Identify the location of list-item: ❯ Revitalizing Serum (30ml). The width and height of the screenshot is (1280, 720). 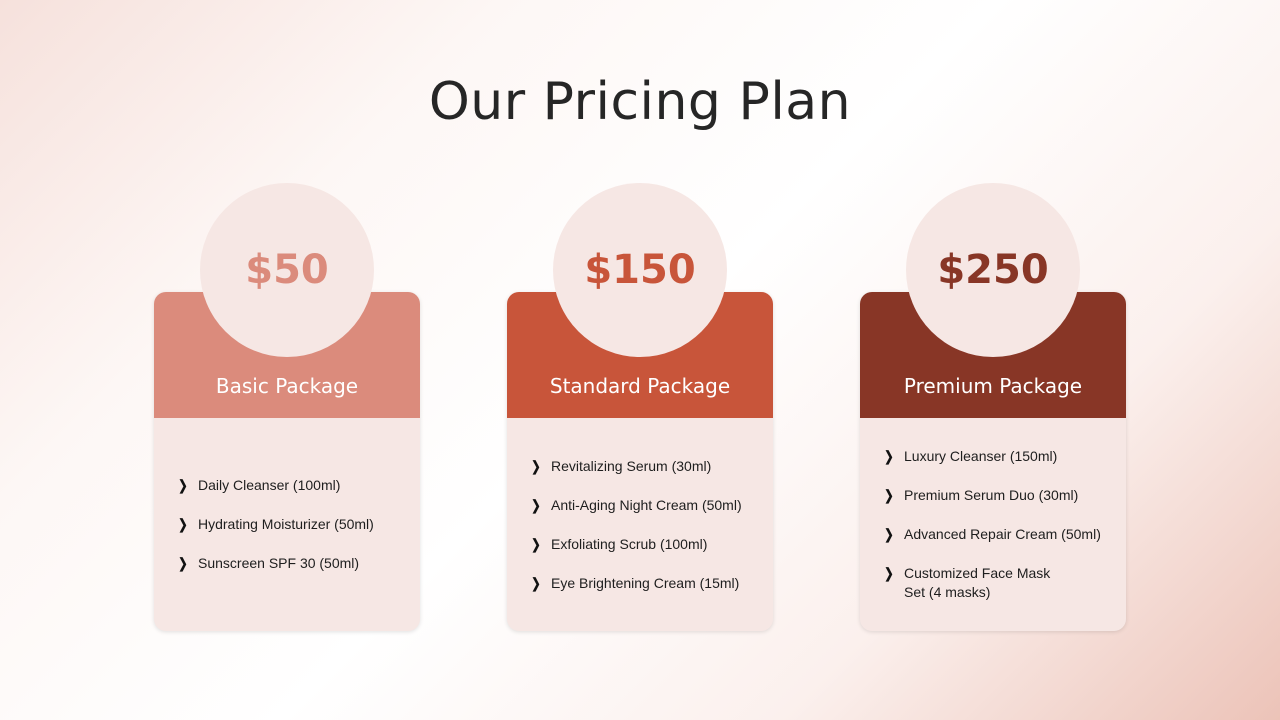
(644, 466).